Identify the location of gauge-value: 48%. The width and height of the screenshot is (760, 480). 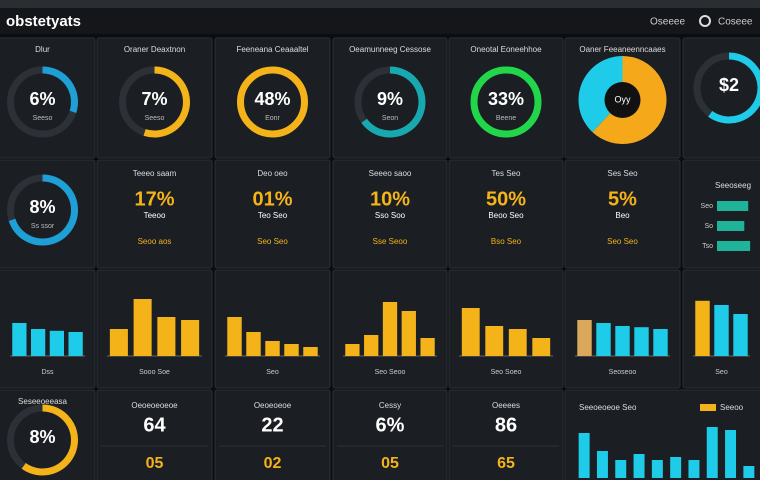
(272, 99).